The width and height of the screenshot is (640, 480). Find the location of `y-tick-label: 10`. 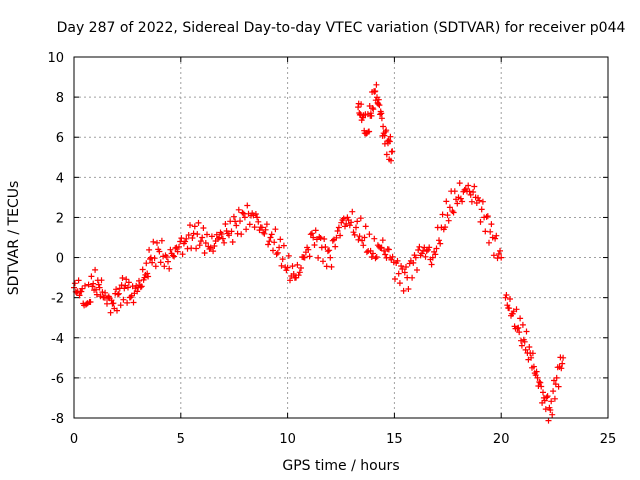

y-tick-label: 10 is located at coordinates (55, 58).